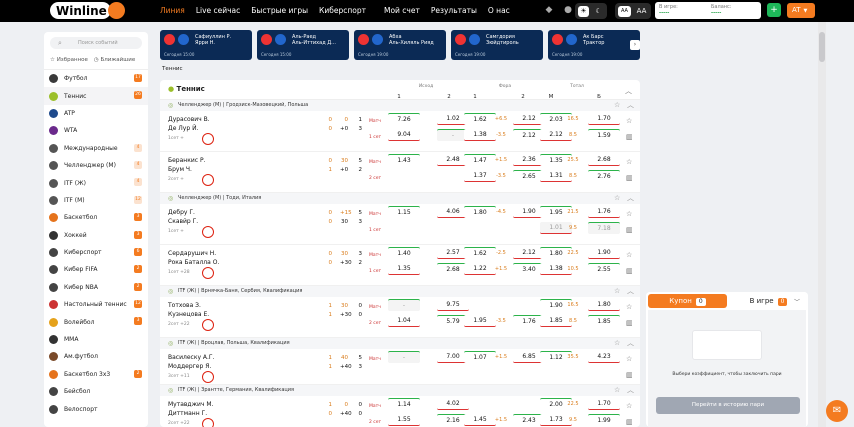 This screenshot has width=854, height=427. I want to click on sidebar-item: ITF (M) 12, so click(96, 200).